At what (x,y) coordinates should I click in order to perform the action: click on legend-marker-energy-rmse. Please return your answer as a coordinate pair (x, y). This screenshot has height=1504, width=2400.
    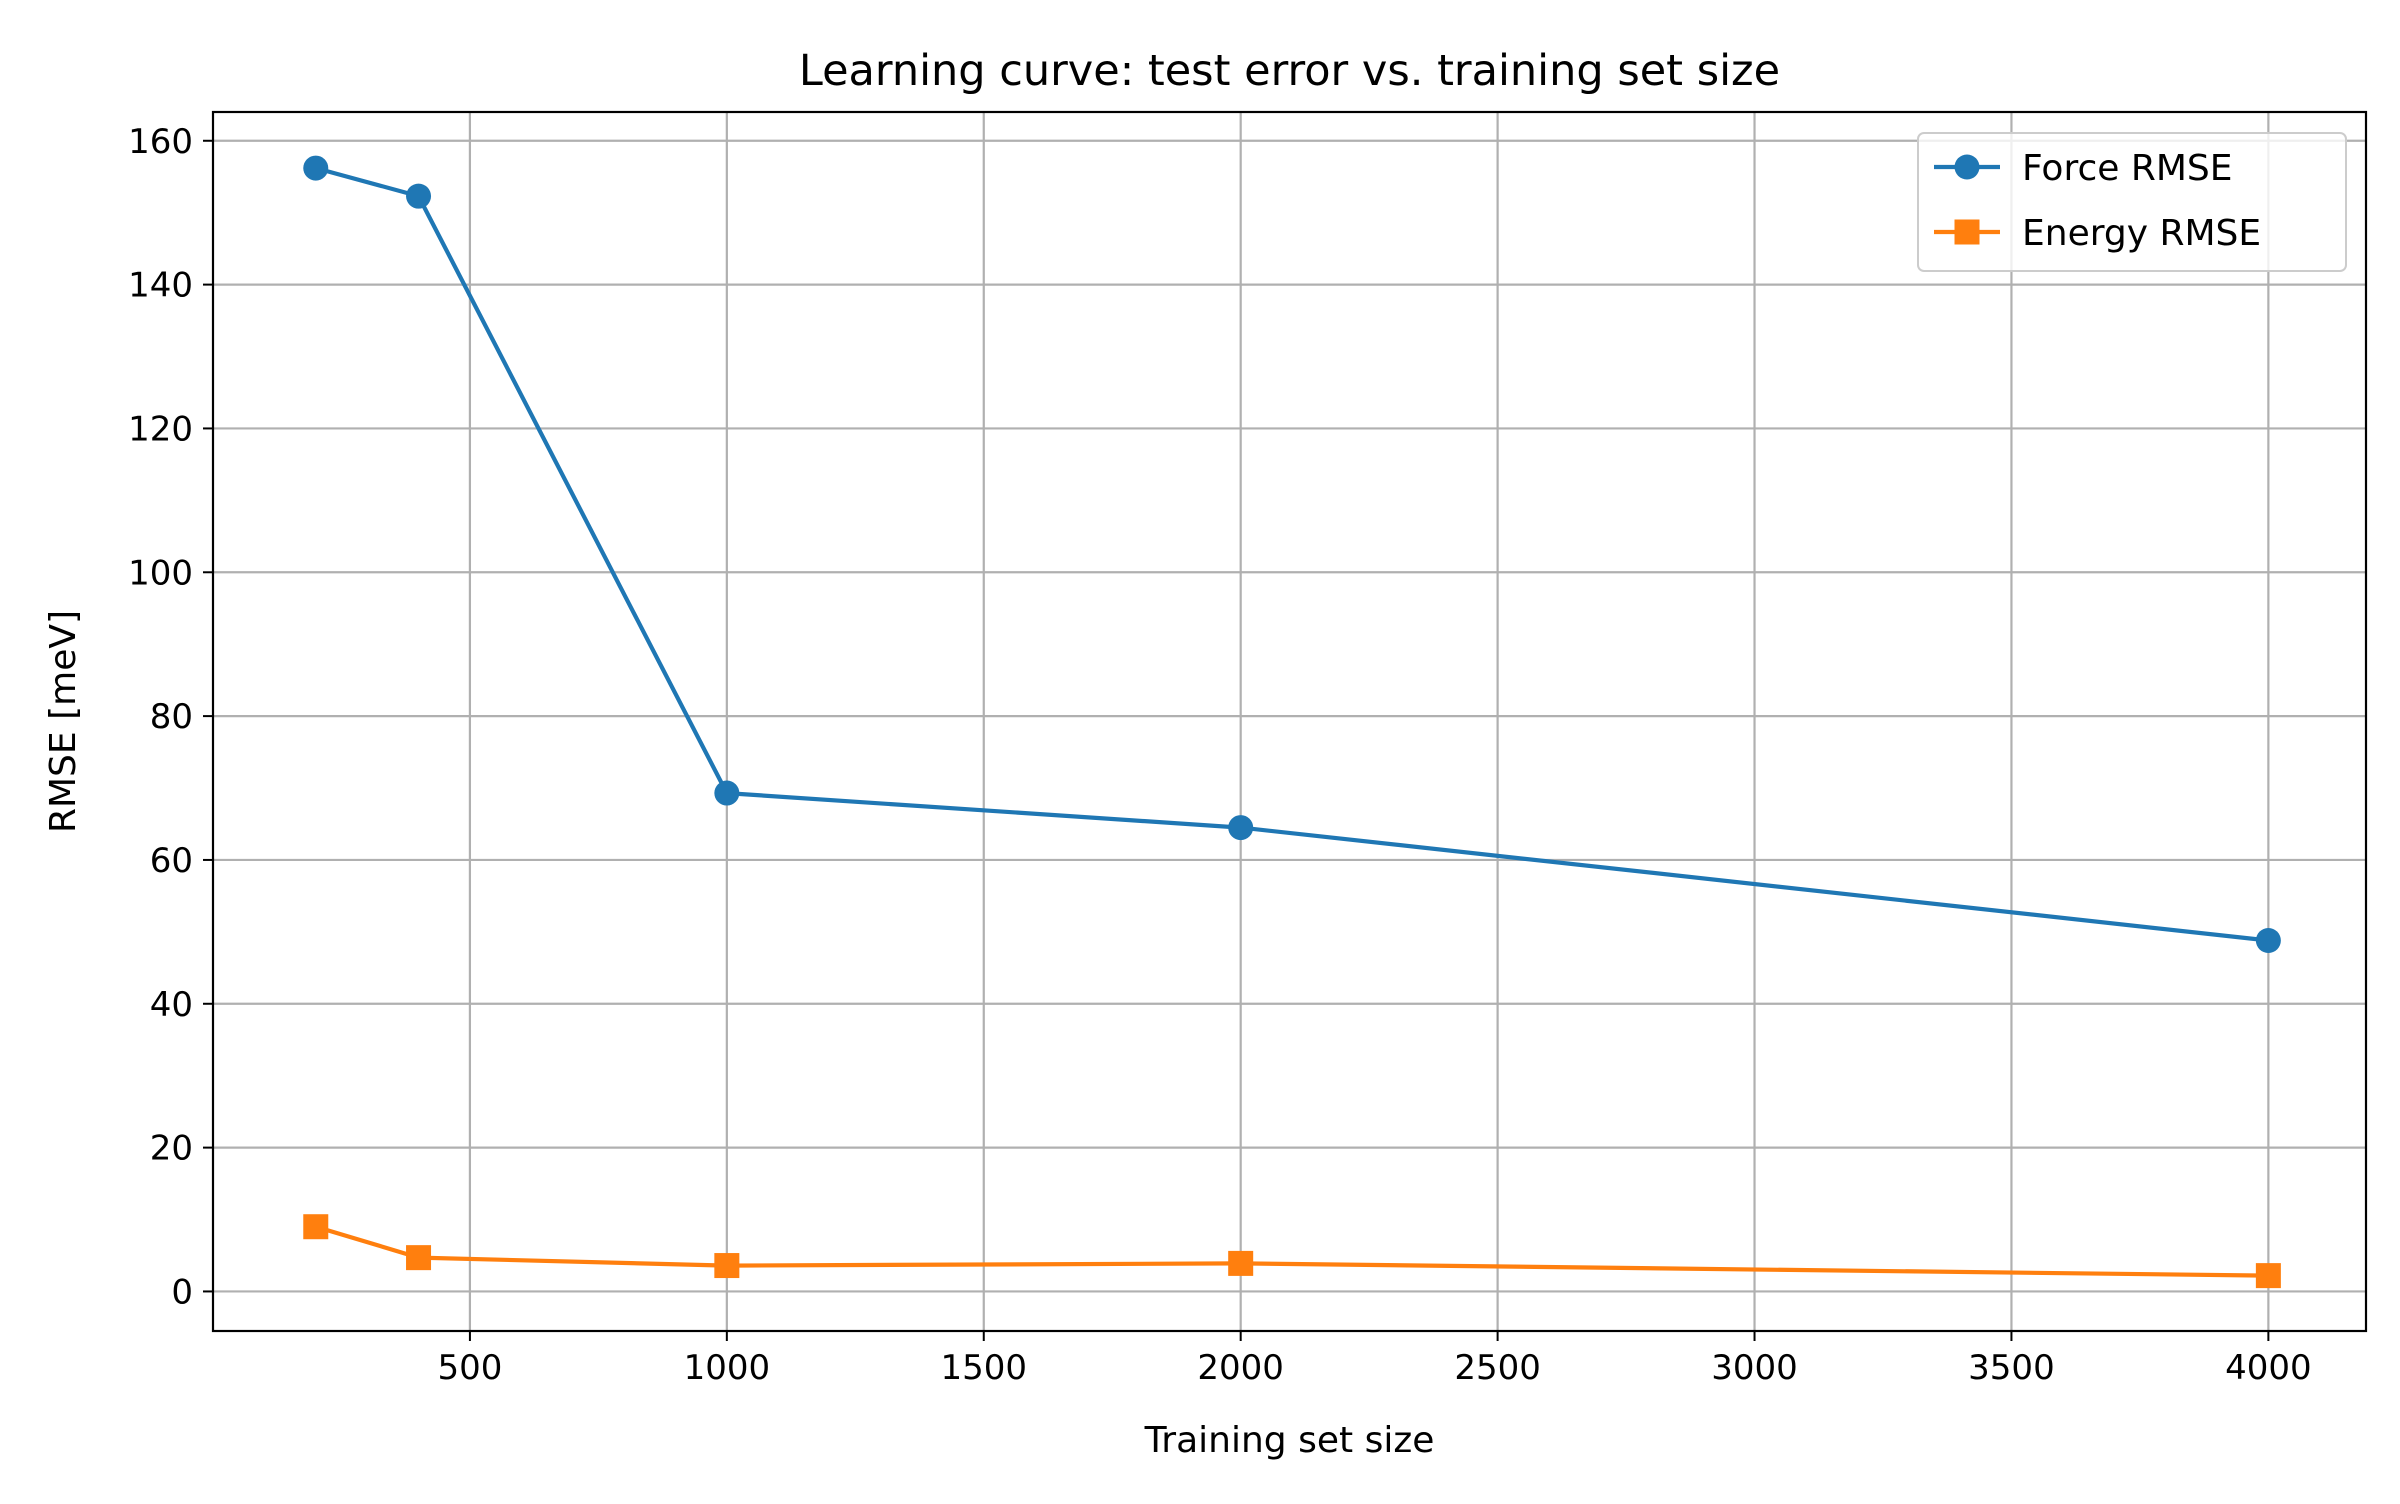
    Looking at the image, I should click on (1967, 232).